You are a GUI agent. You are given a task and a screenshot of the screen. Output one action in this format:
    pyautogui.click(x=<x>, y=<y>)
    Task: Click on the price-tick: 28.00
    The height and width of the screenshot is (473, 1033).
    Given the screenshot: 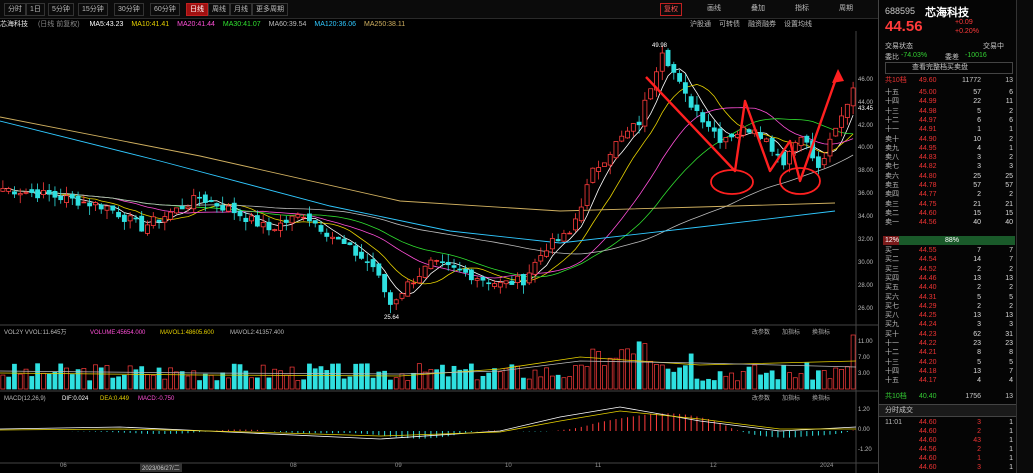 What is the action you would take?
    pyautogui.click(x=866, y=285)
    